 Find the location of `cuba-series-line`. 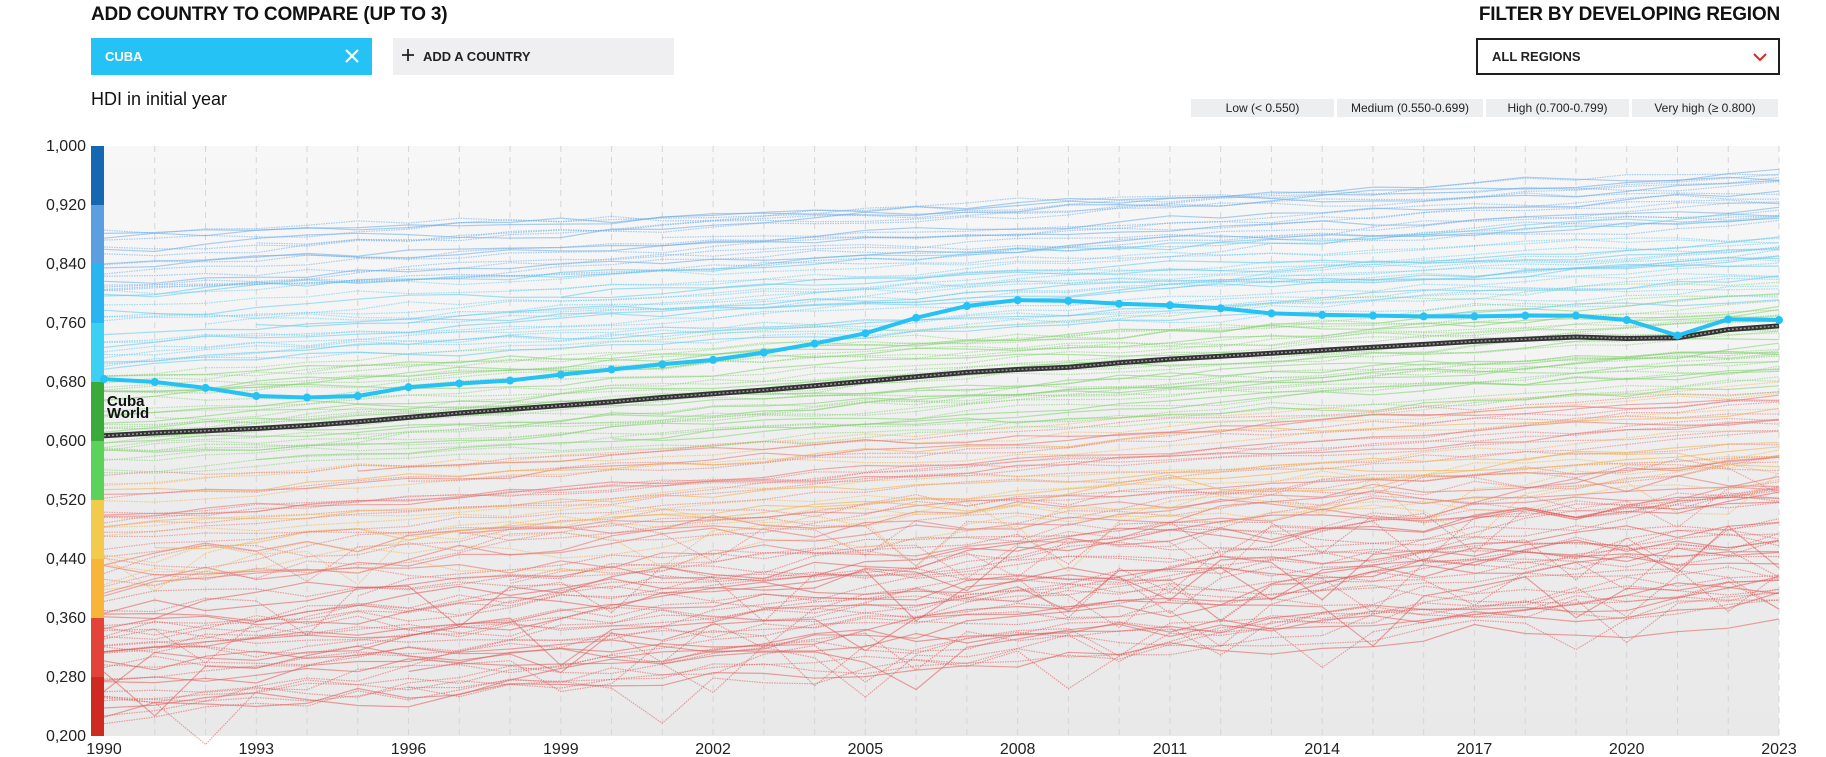

cuba-series-line is located at coordinates (941, 349).